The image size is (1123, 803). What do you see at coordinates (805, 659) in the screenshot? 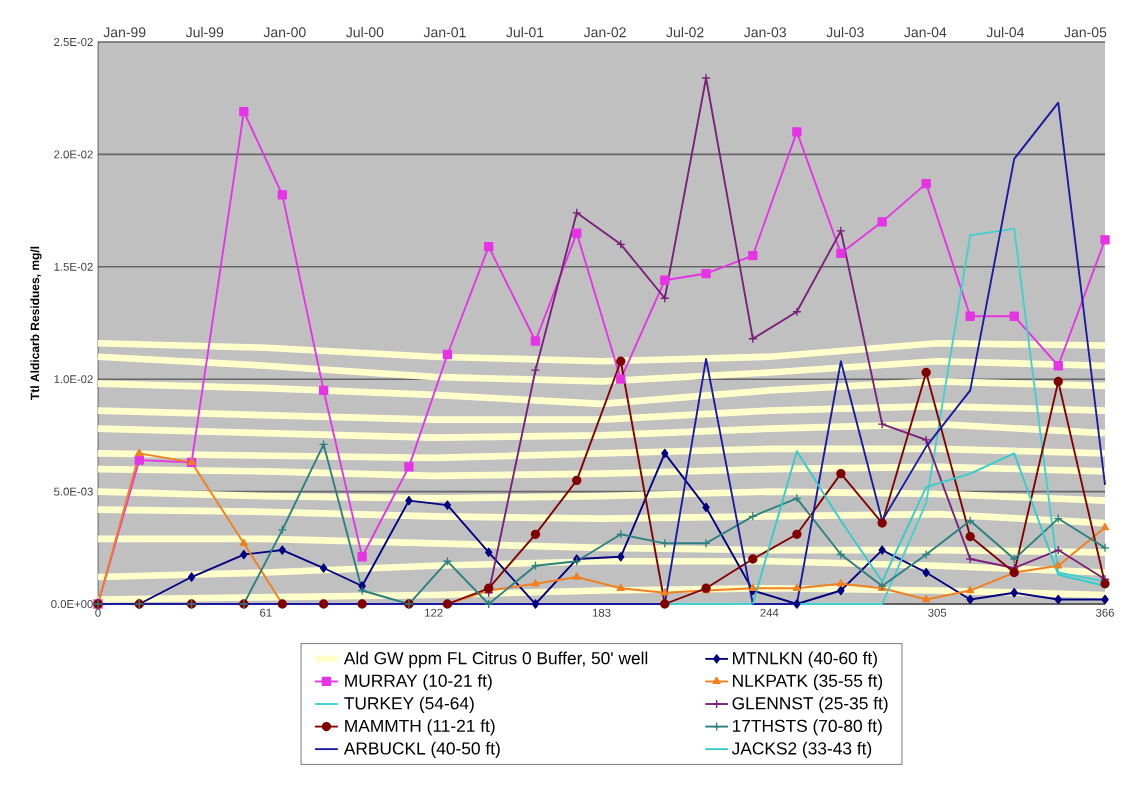
I see `legend-label: MTNLKN (40-60 ft)` at bounding box center [805, 659].